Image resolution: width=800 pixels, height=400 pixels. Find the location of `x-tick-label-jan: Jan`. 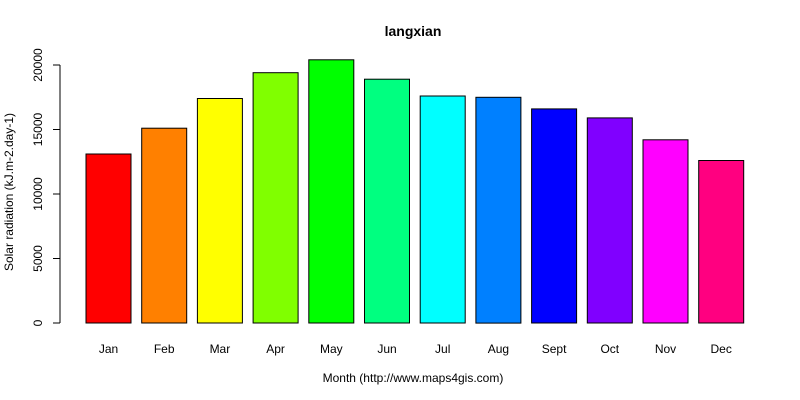

x-tick-label-jan: Jan is located at coordinates (108, 349).